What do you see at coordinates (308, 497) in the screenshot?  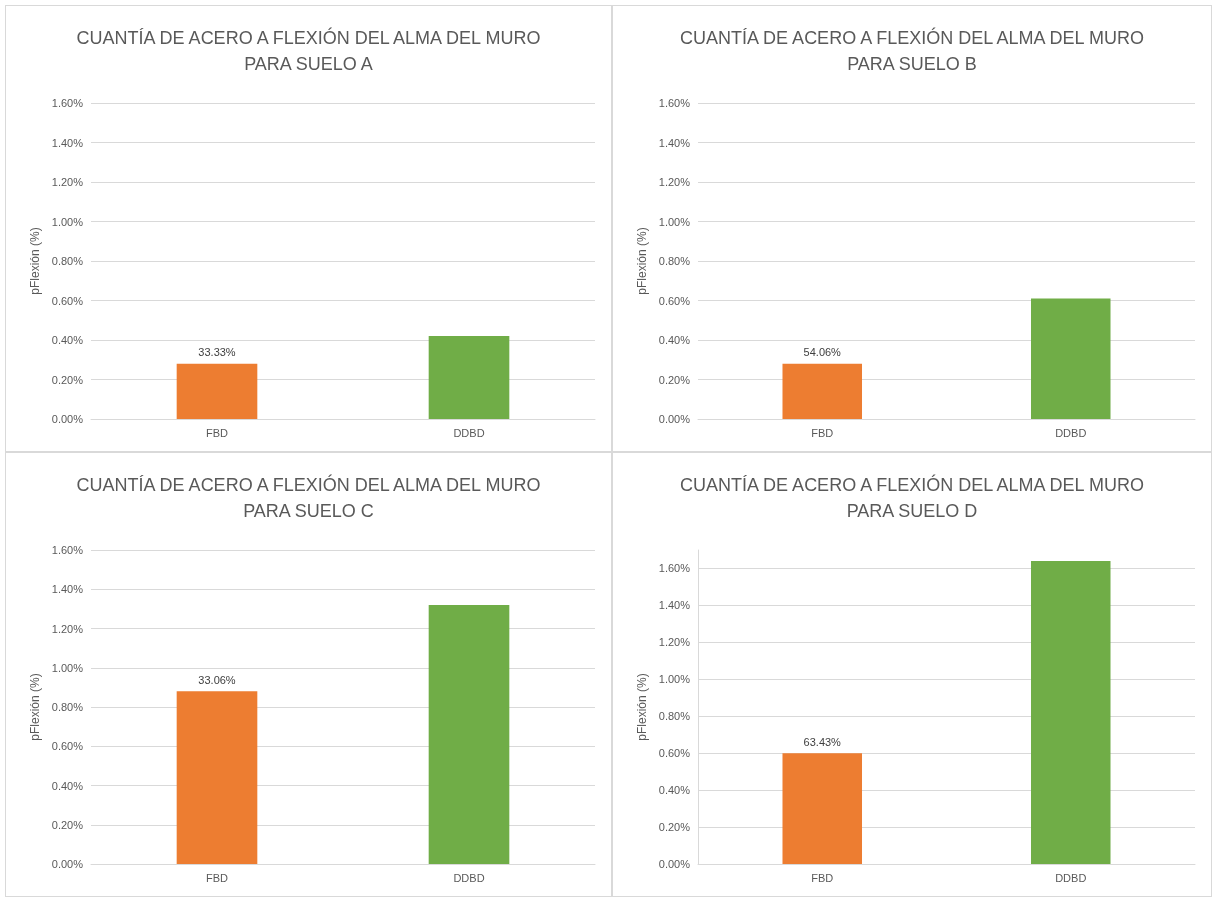 I see `chart-title: CUANTÍA DE ACERO A FLEXIÓN DEL ALMA DEL MURO PARA SUELO C` at bounding box center [308, 497].